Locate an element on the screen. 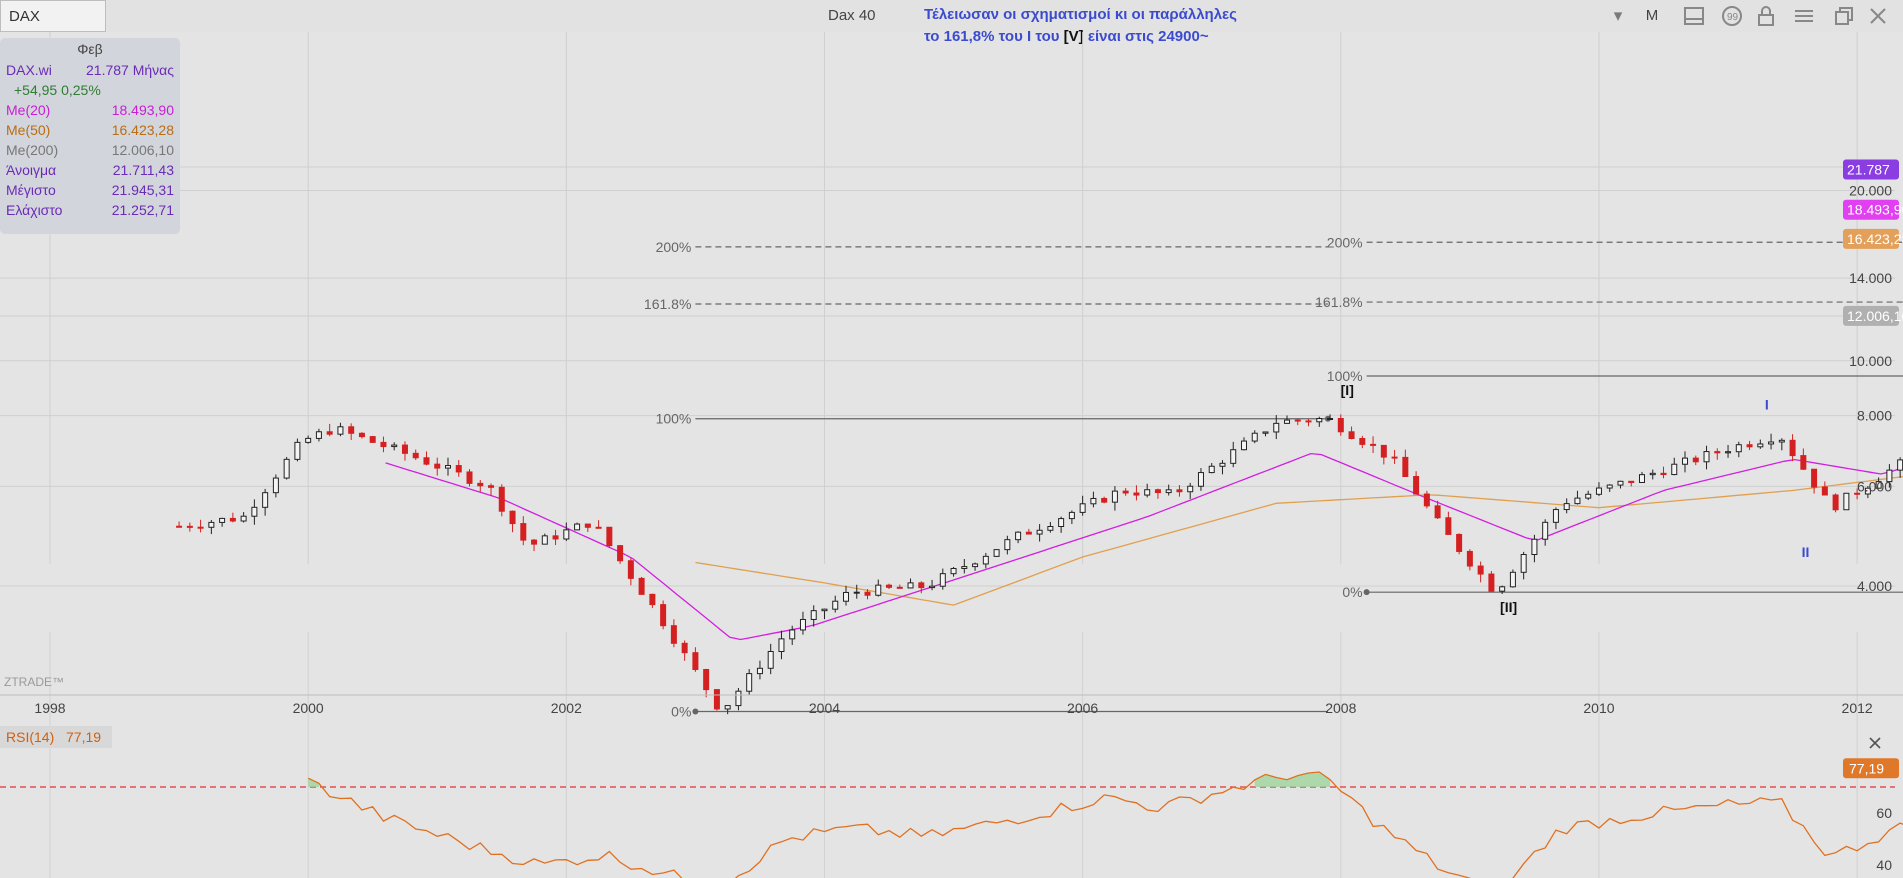  info-label: Μέγιστο is located at coordinates (31, 190).